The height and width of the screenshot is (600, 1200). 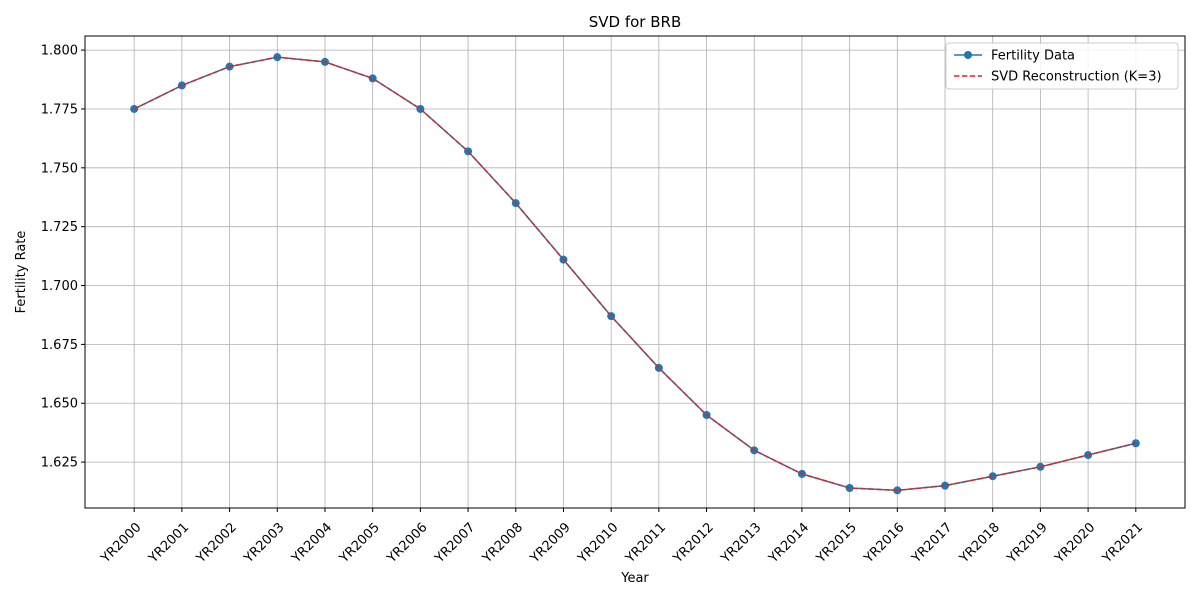 I want to click on x-tick-label: YR2018, so click(x=979, y=543).